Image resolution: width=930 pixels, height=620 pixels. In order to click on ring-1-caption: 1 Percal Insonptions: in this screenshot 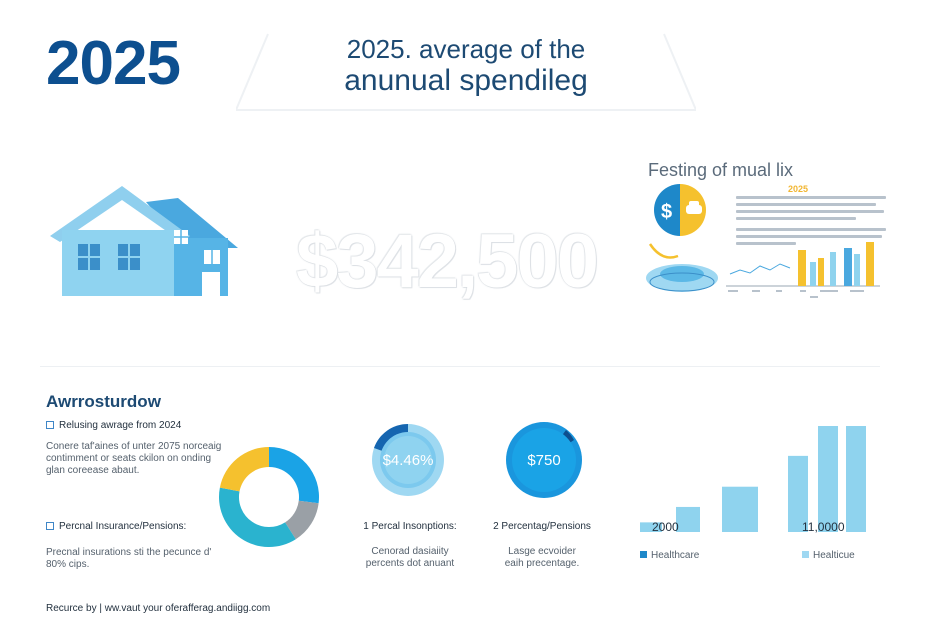, I will do `click(410, 526)`.